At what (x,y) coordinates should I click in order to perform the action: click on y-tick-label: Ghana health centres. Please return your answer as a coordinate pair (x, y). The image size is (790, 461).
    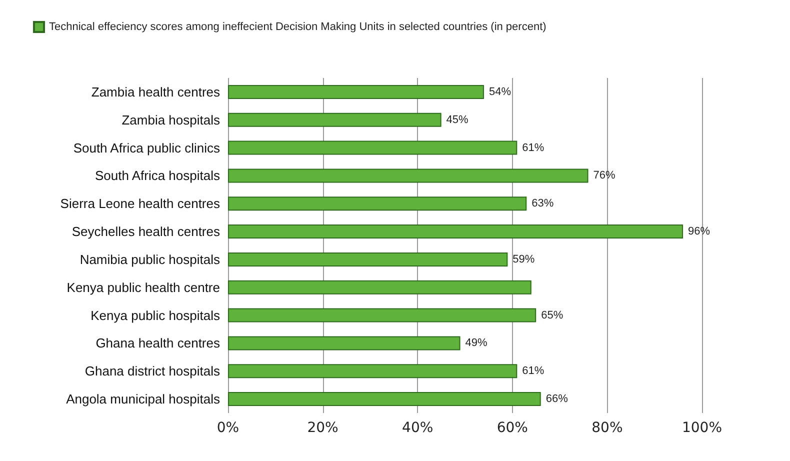
    Looking at the image, I should click on (158, 343).